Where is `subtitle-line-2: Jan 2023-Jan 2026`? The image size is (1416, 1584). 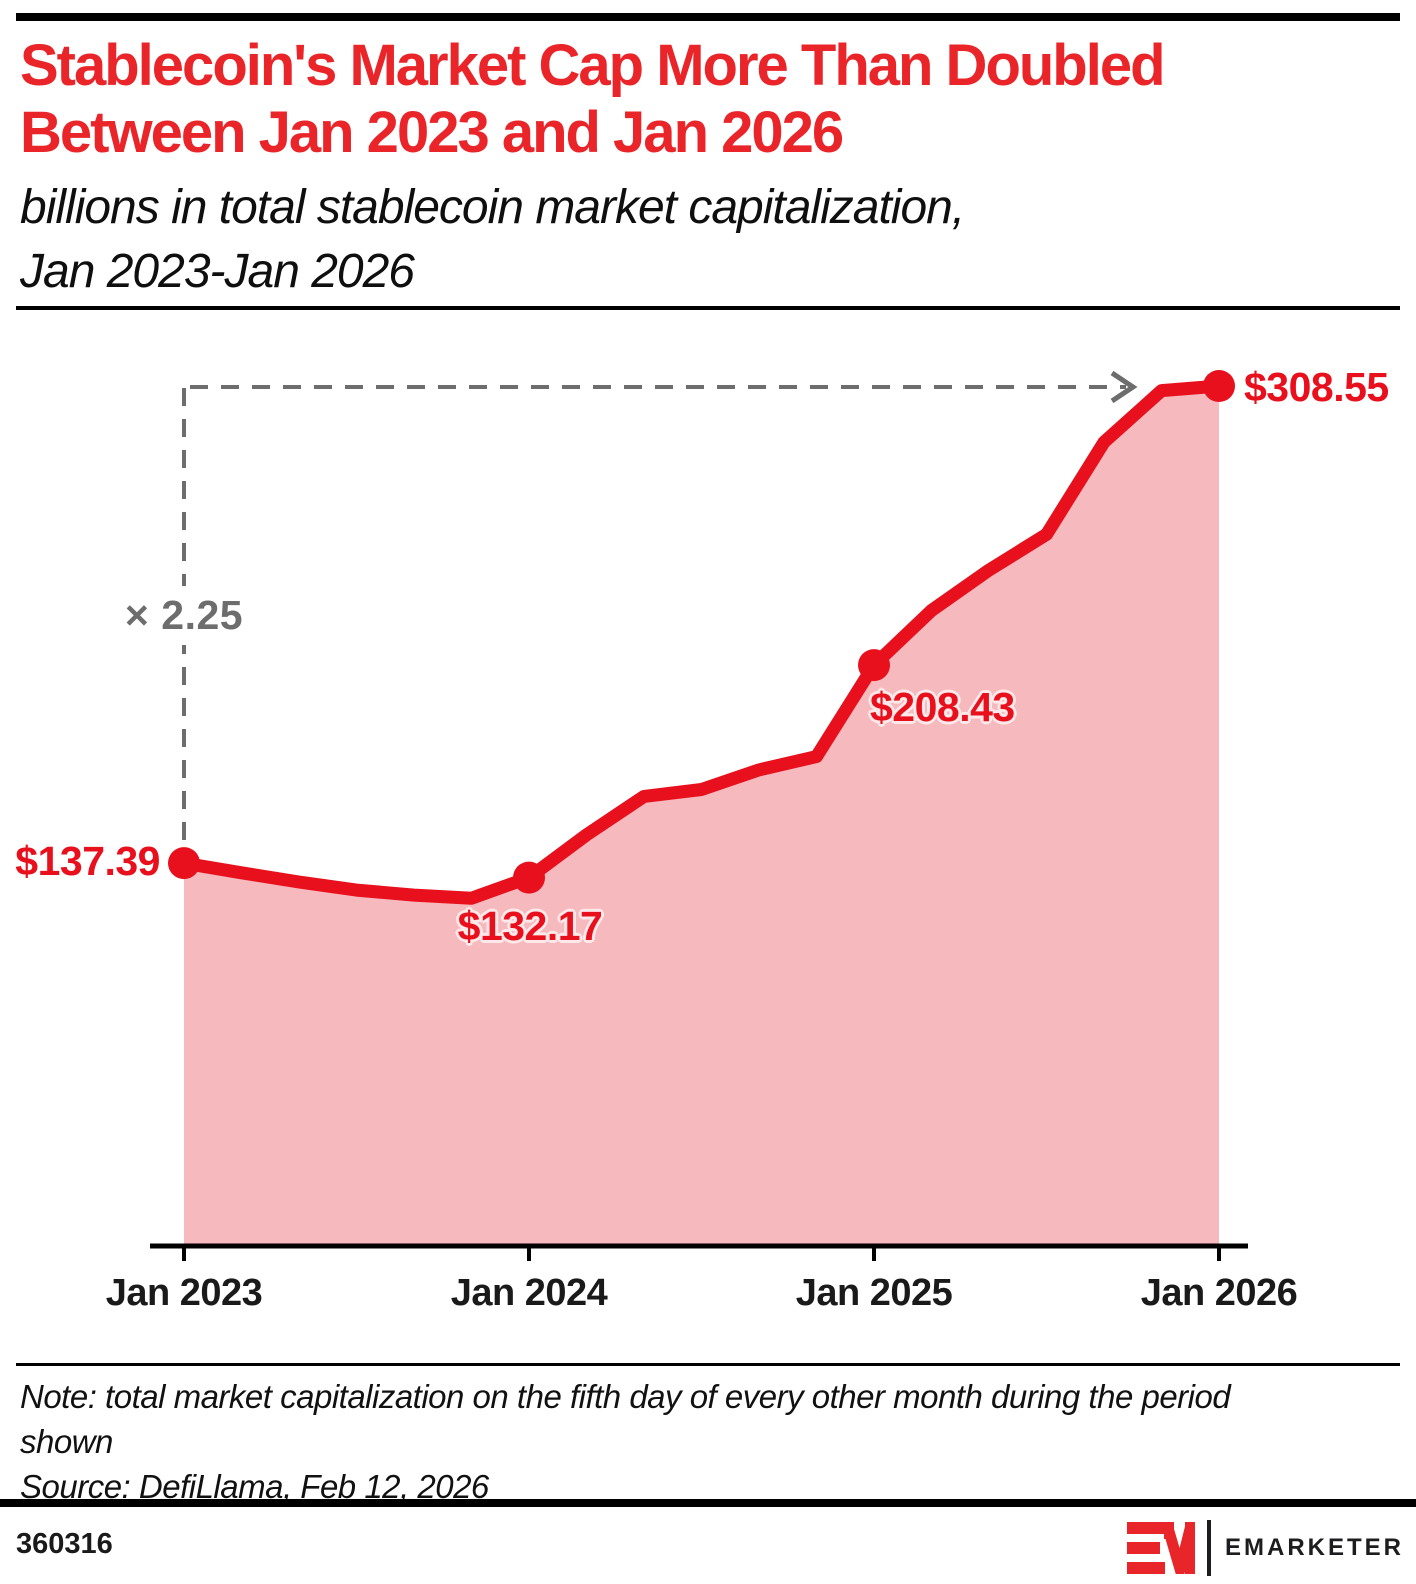 subtitle-line-2: Jan 2023-Jan 2026 is located at coordinates (217, 271).